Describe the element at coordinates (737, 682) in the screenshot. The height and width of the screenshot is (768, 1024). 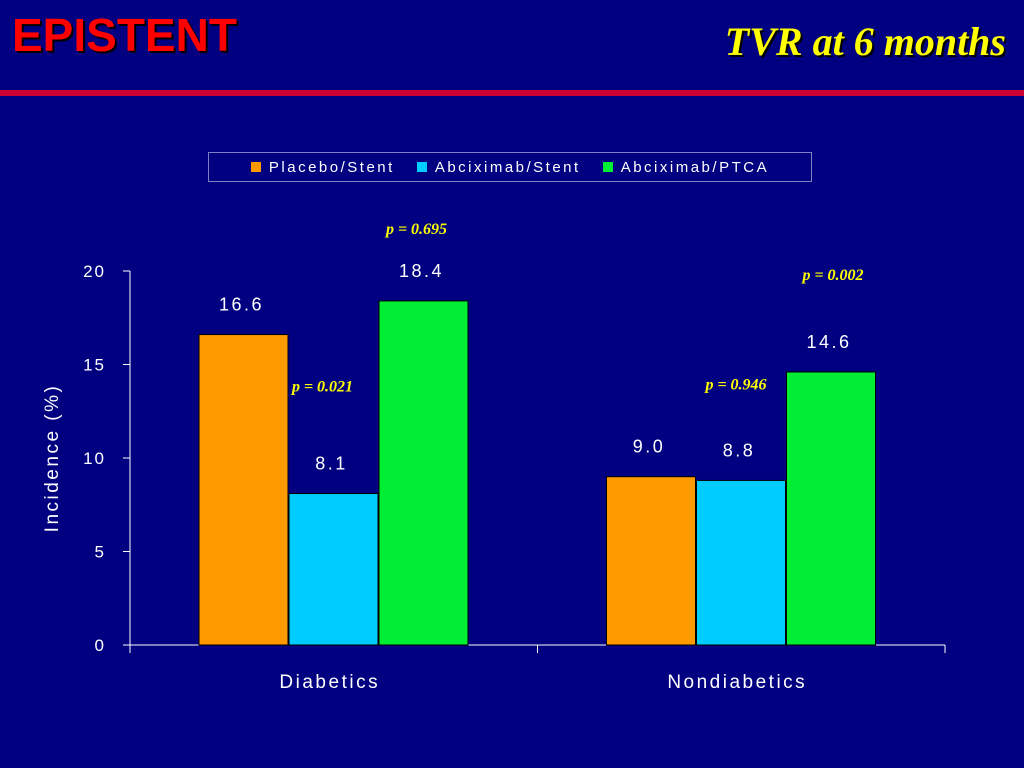
I see `x-category-label: Nondiabetics` at that location.